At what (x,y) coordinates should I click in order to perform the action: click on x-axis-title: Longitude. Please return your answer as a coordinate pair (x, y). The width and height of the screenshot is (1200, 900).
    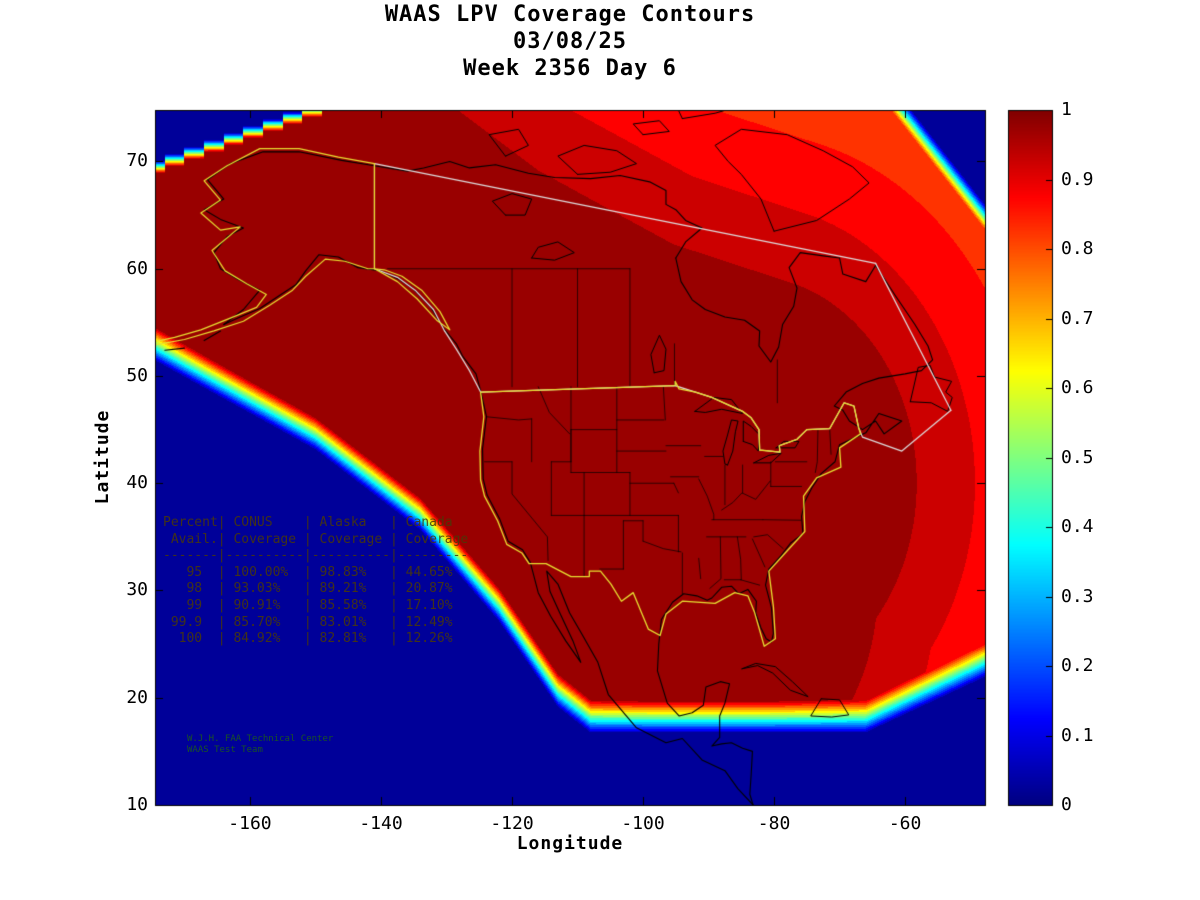
    Looking at the image, I should click on (570, 843).